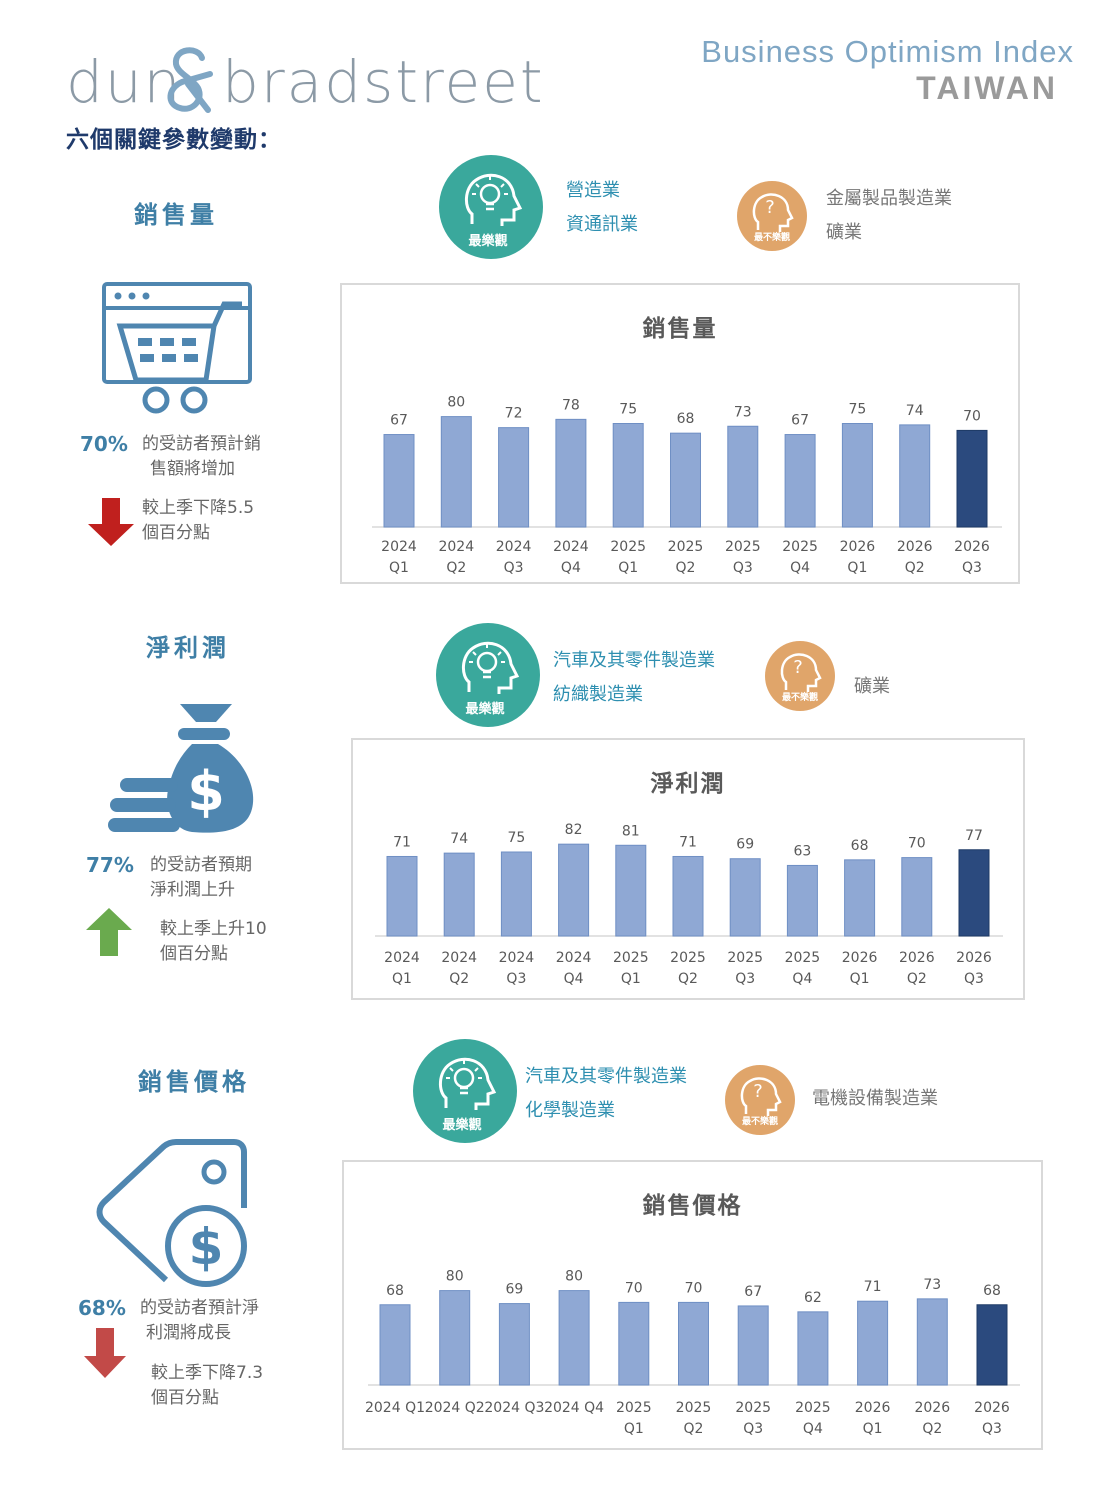 The width and height of the screenshot is (1096, 1492). What do you see at coordinates (181, 768) in the screenshot?
I see `money-bag-icon: $` at bounding box center [181, 768].